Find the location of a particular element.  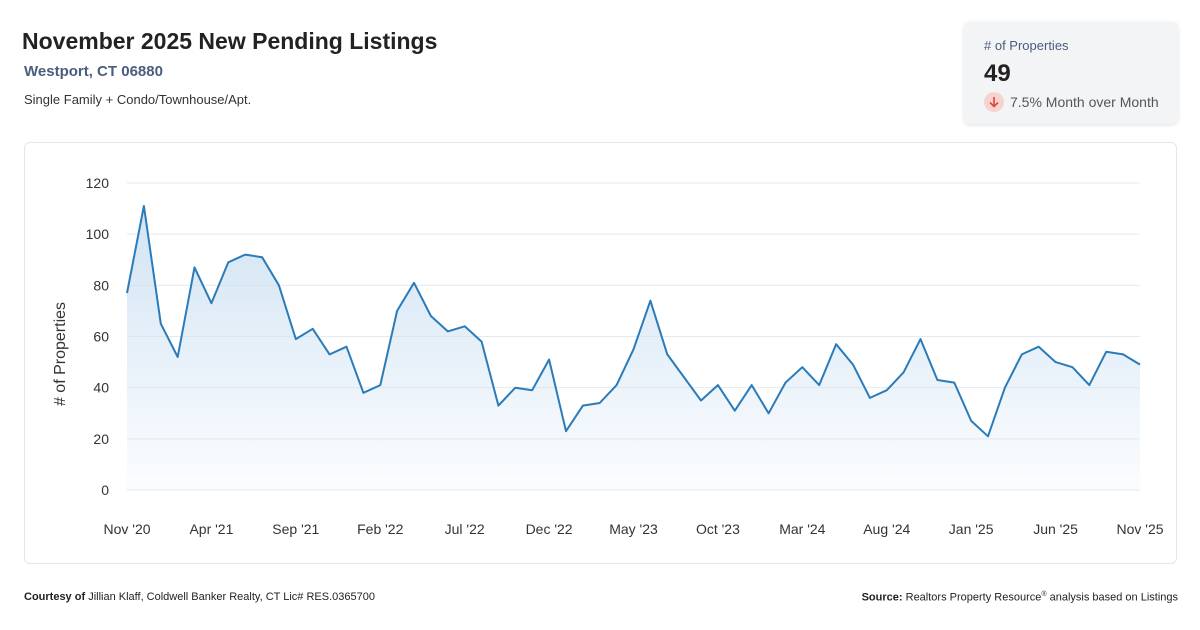

y-tick-label: 20 is located at coordinates (101, 439).